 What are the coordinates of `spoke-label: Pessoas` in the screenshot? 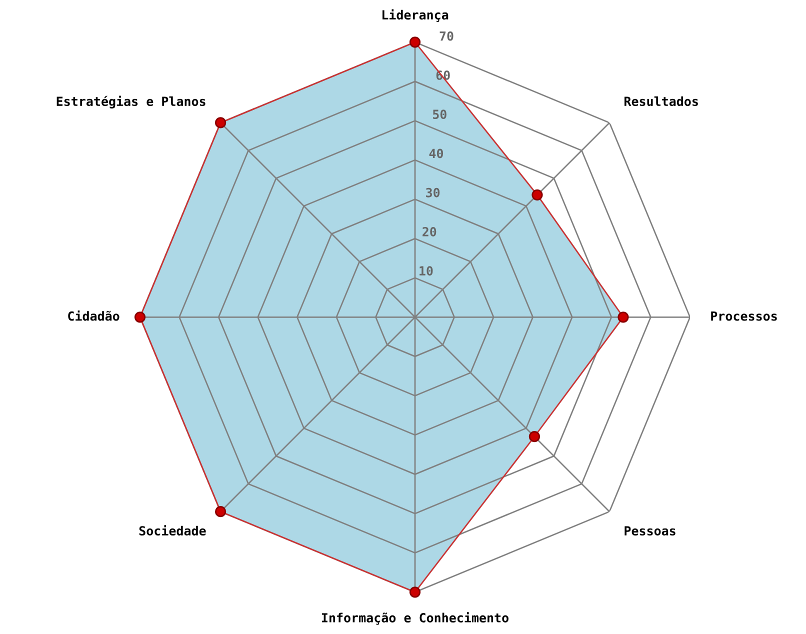 It's located at (650, 531).